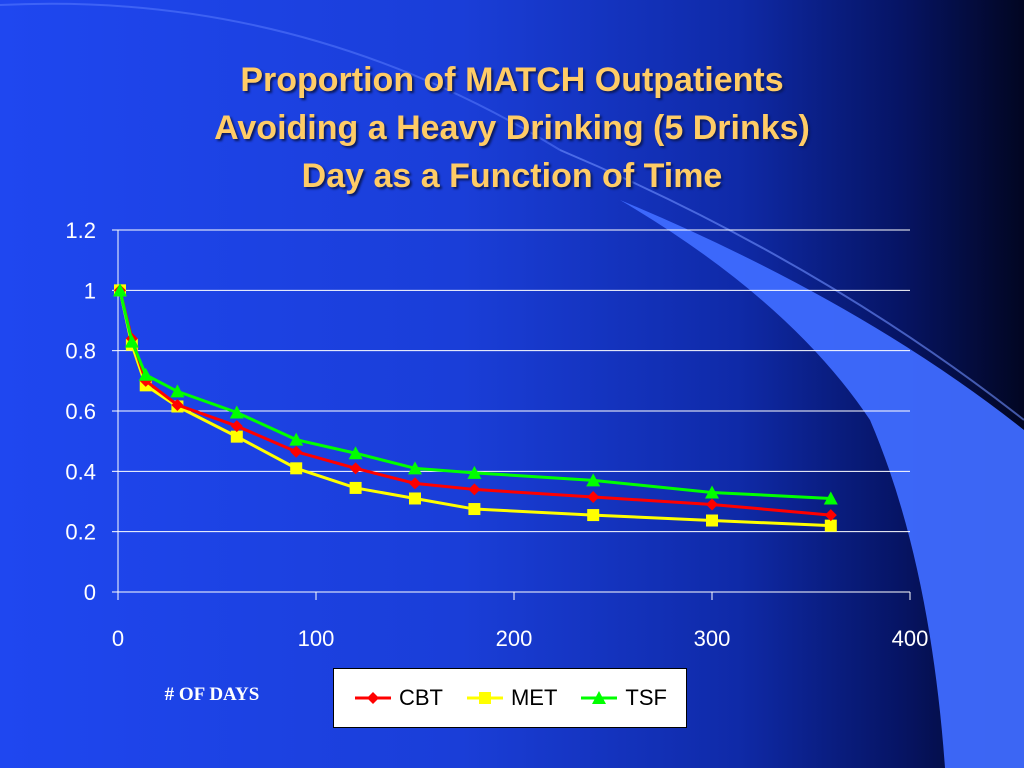  I want to click on title-line: Day as a Function of Time, so click(512, 176).